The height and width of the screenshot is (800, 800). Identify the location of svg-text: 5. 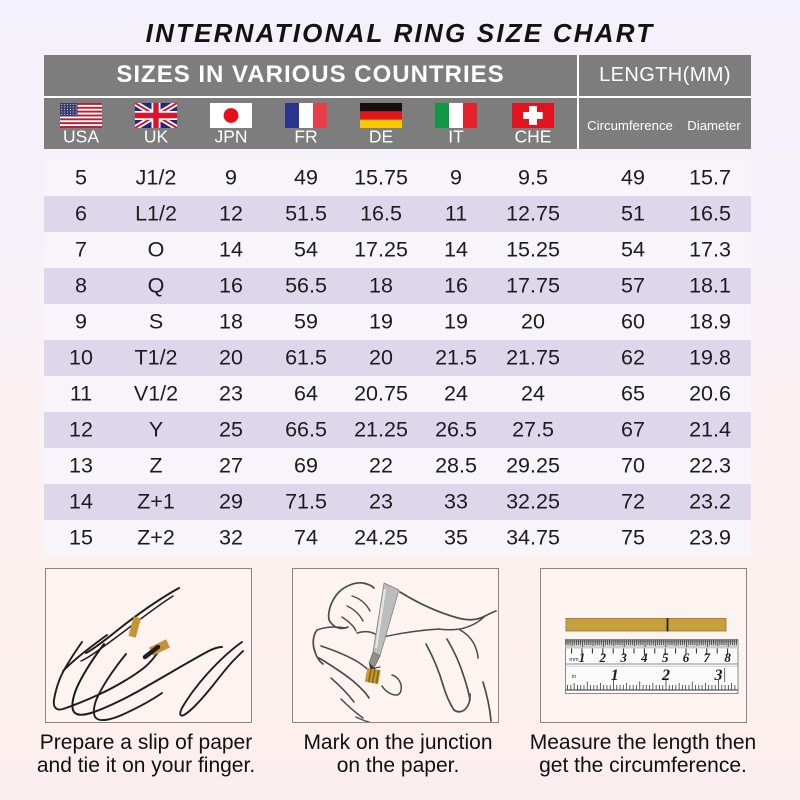
(665, 657).